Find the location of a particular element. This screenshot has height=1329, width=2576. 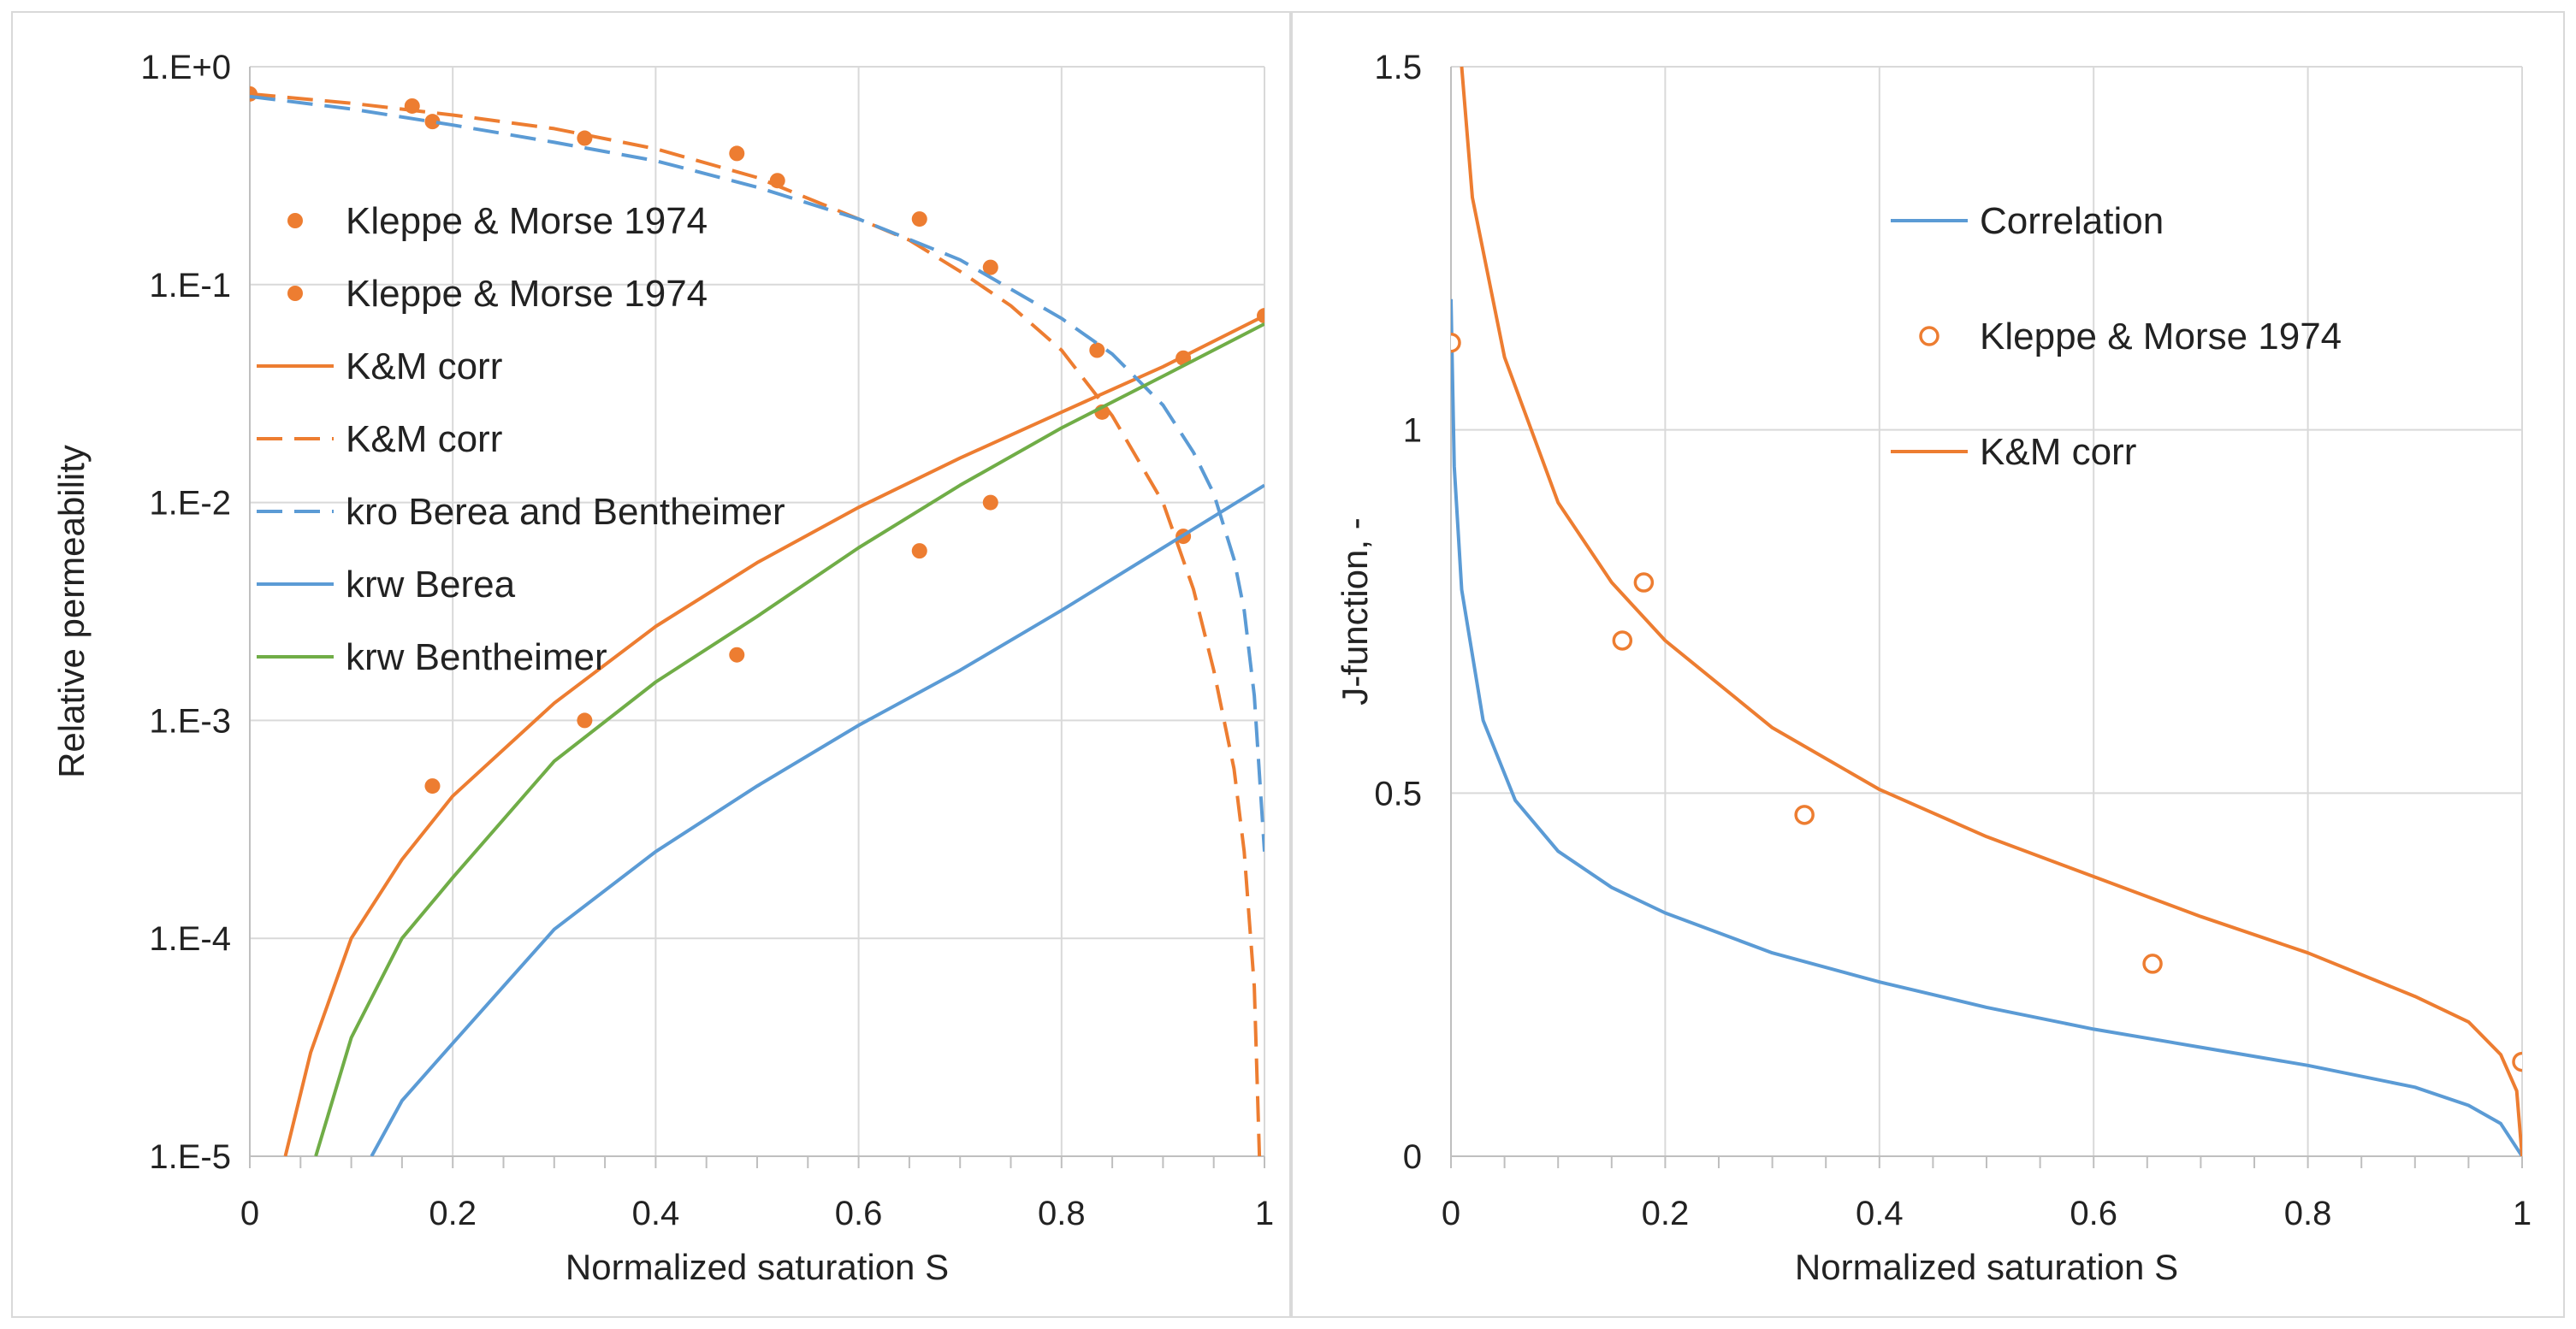

right-legend-swatch is located at coordinates (1929, 336).